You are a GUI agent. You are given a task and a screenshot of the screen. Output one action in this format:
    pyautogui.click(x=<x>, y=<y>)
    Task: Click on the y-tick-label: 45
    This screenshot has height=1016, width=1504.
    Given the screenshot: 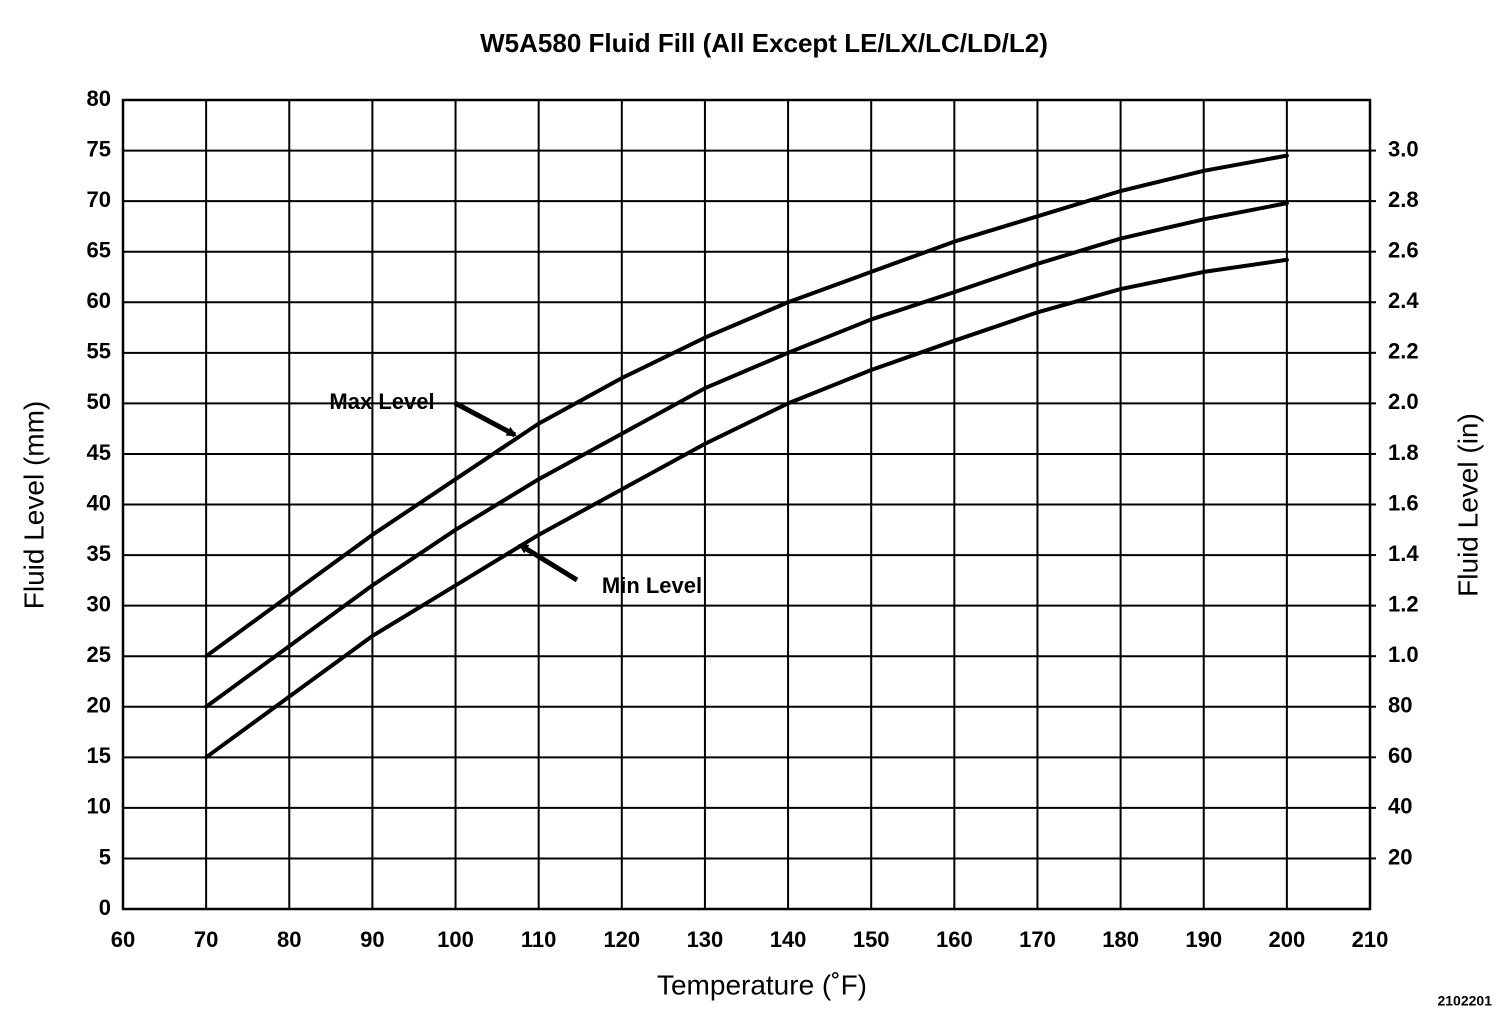 What is the action you would take?
    pyautogui.click(x=99, y=452)
    